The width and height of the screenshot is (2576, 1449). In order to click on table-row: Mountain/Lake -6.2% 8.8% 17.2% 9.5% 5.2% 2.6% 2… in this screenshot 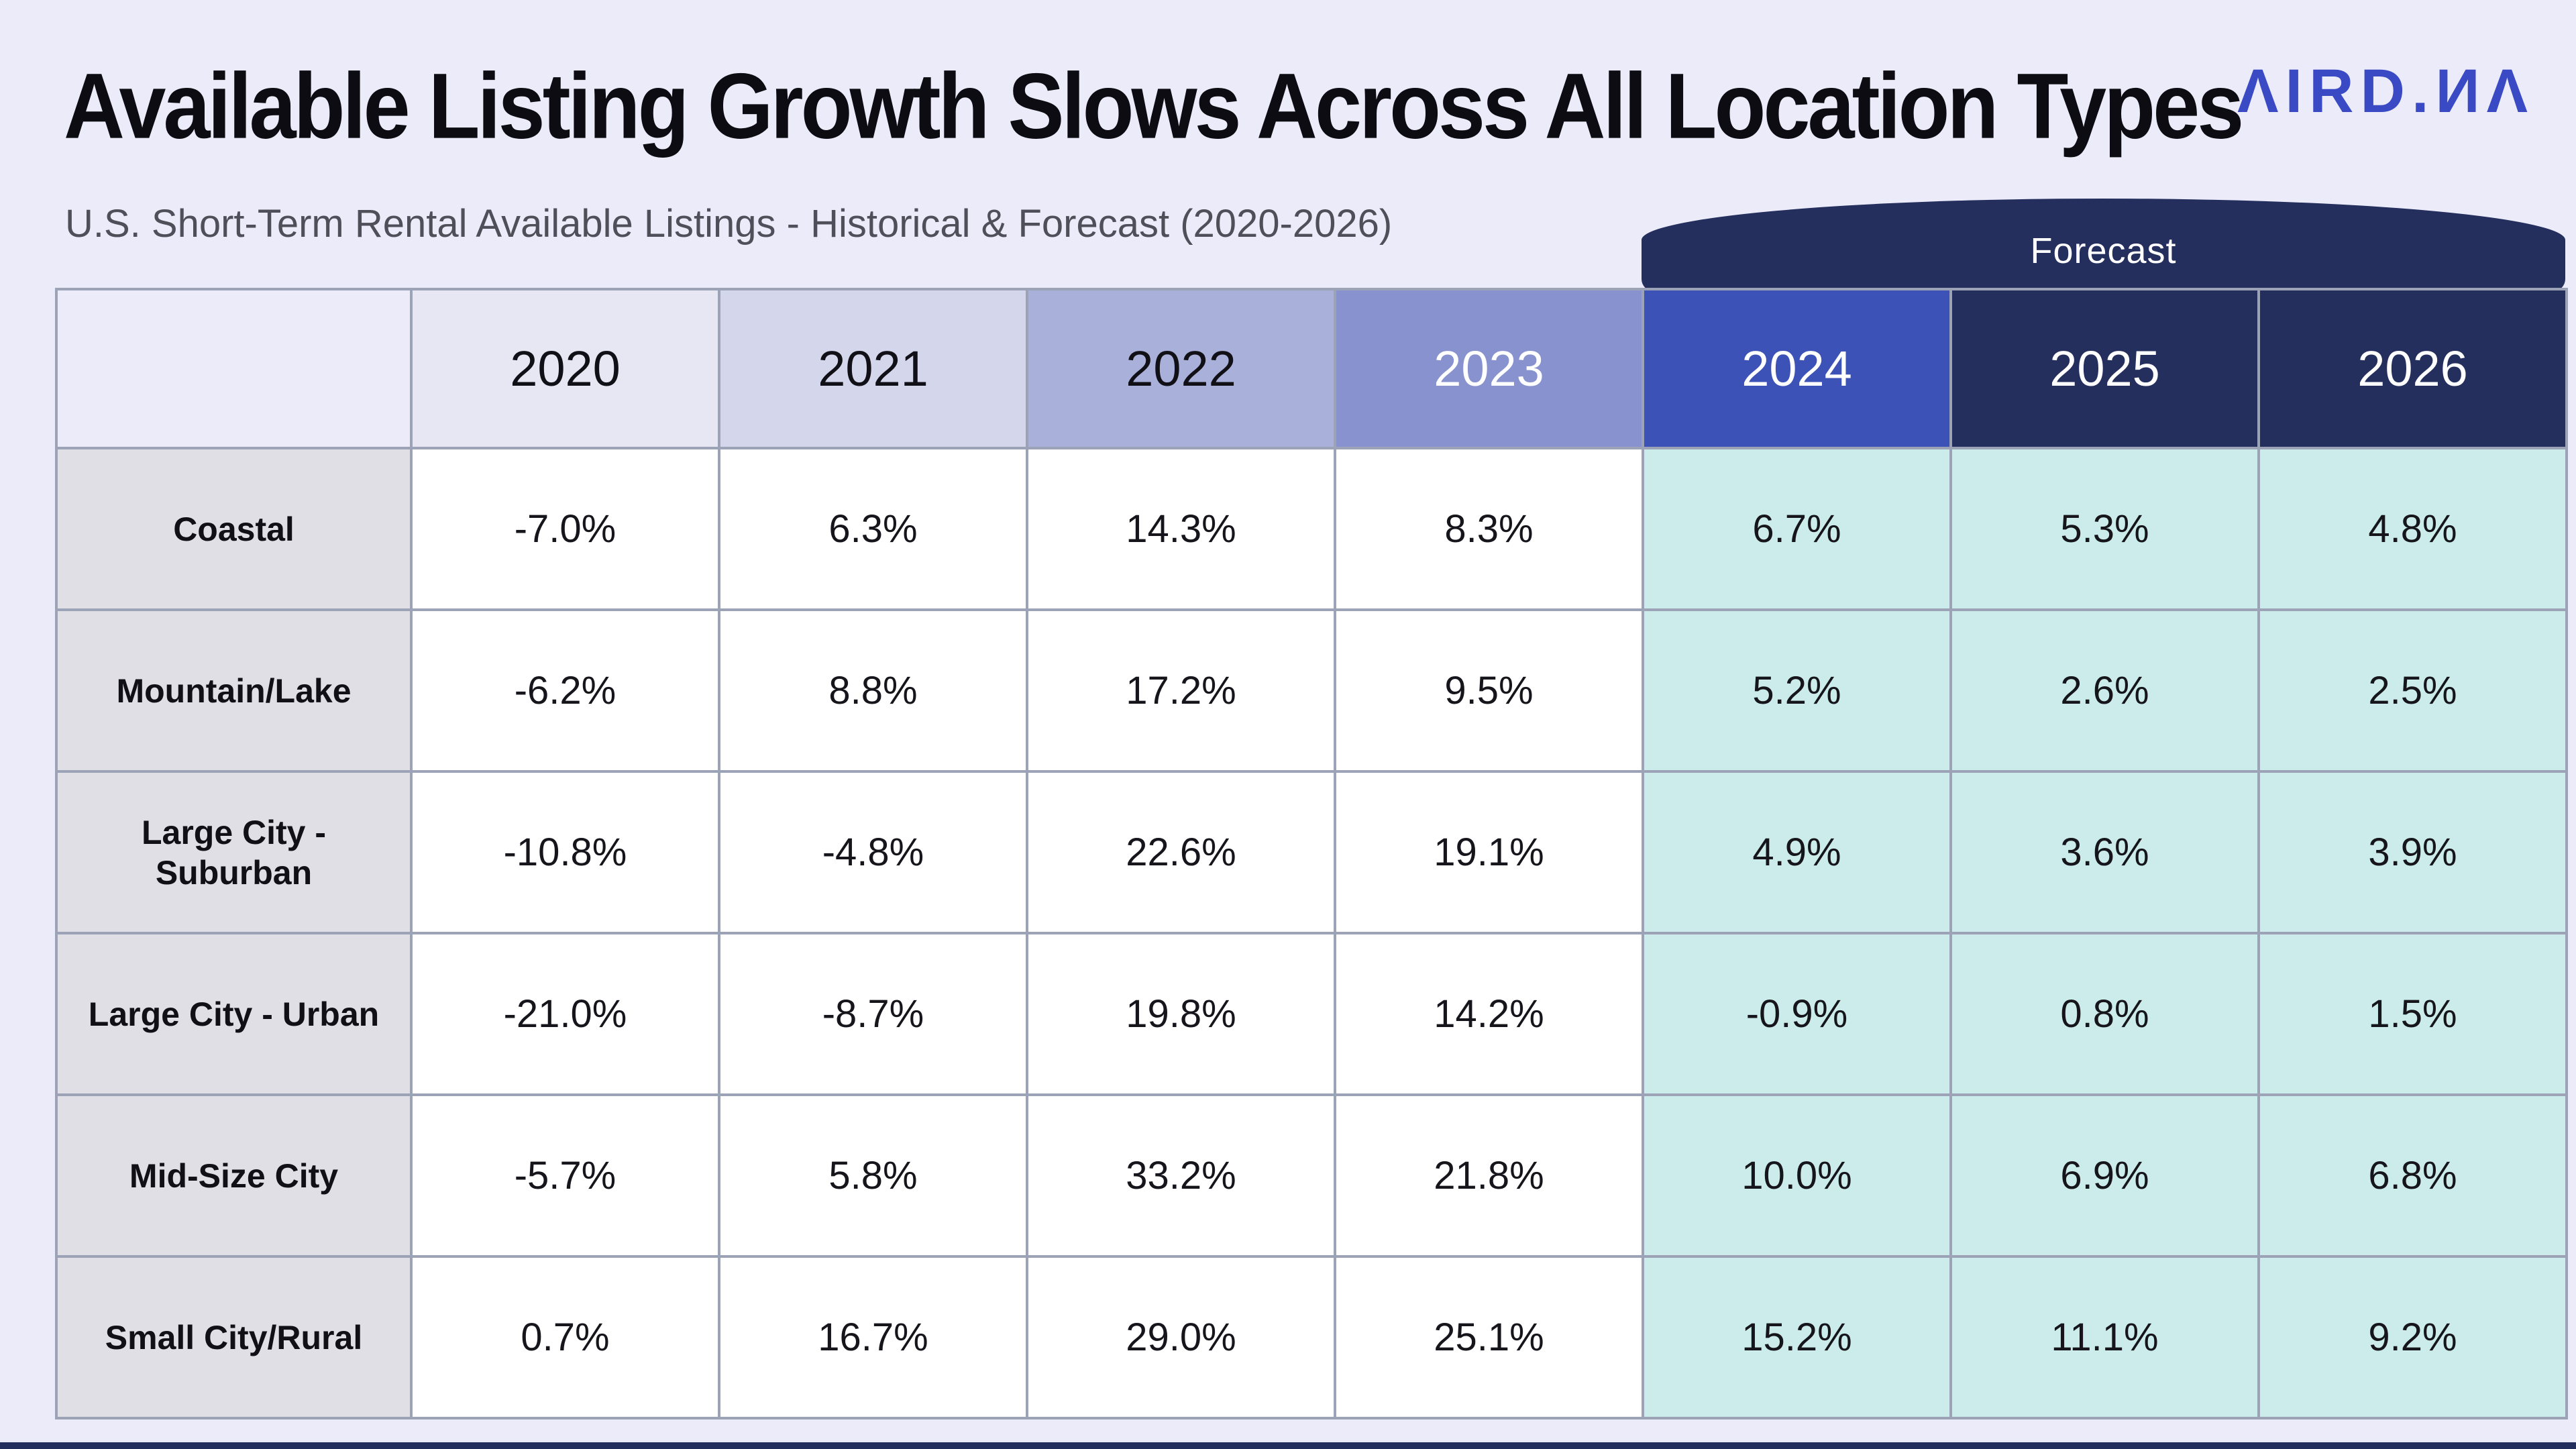, I will do `click(1311, 690)`.